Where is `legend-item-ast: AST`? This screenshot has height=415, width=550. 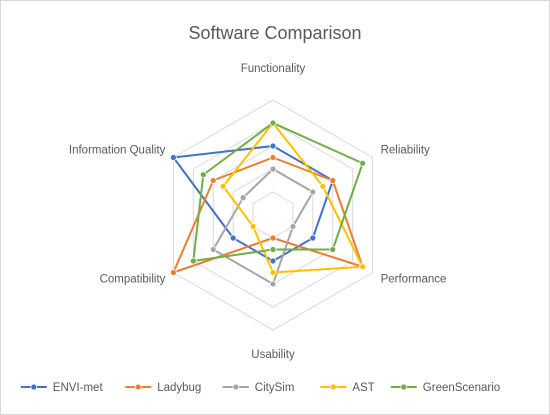 legend-item-ast: AST is located at coordinates (347, 388).